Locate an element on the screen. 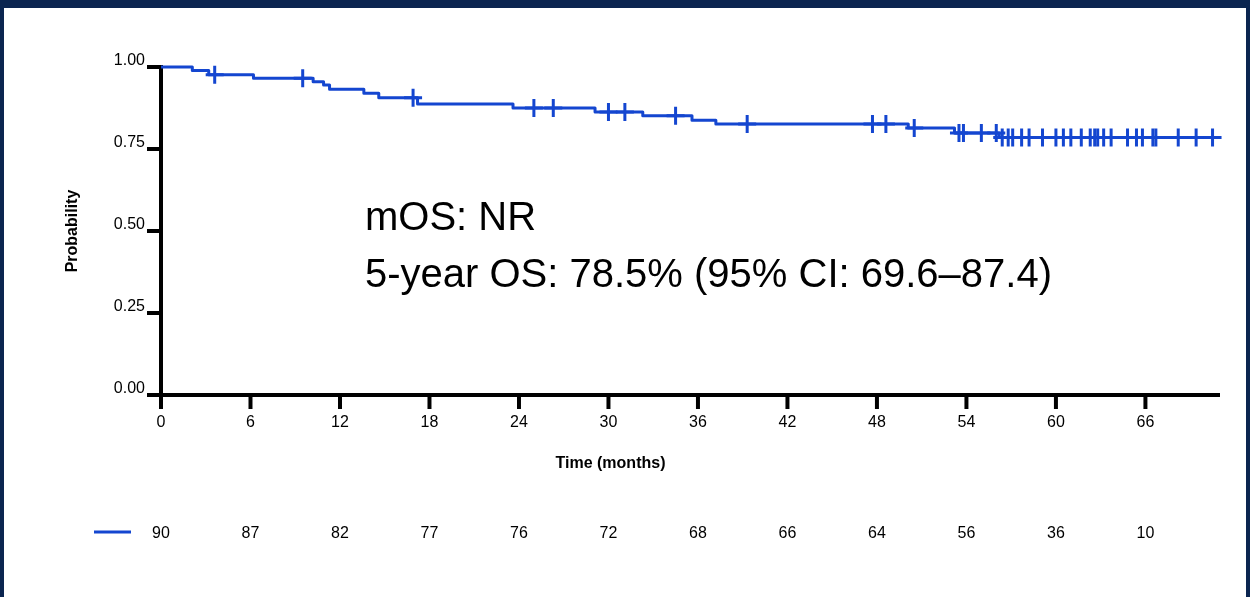  x-tick-label: 48 is located at coordinates (877, 421).